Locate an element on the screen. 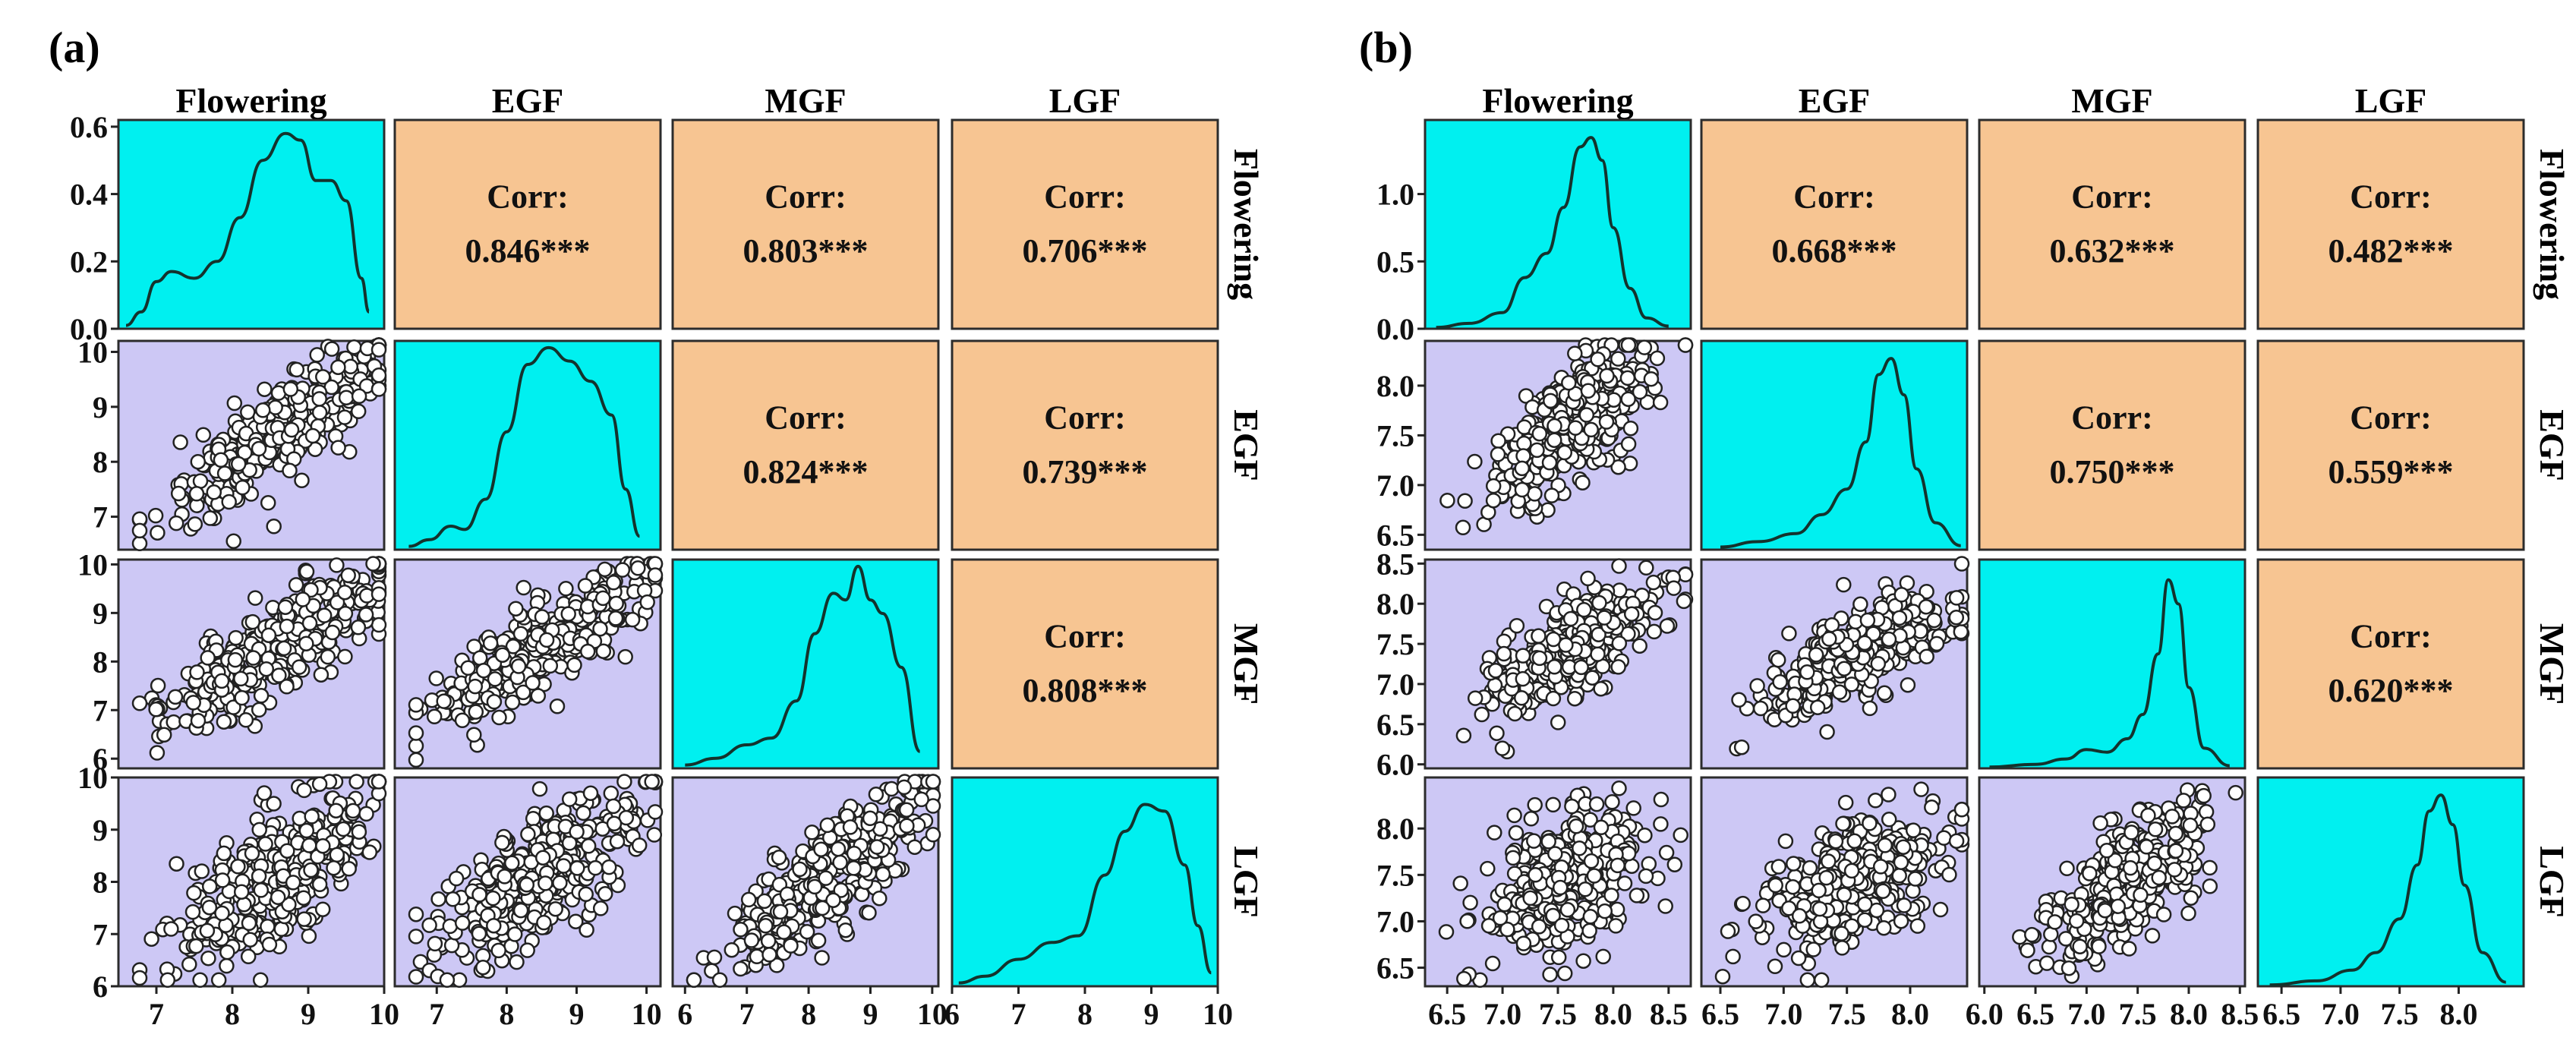 The width and height of the screenshot is (2576, 1047). corr-value: 0.668*** is located at coordinates (1834, 251).